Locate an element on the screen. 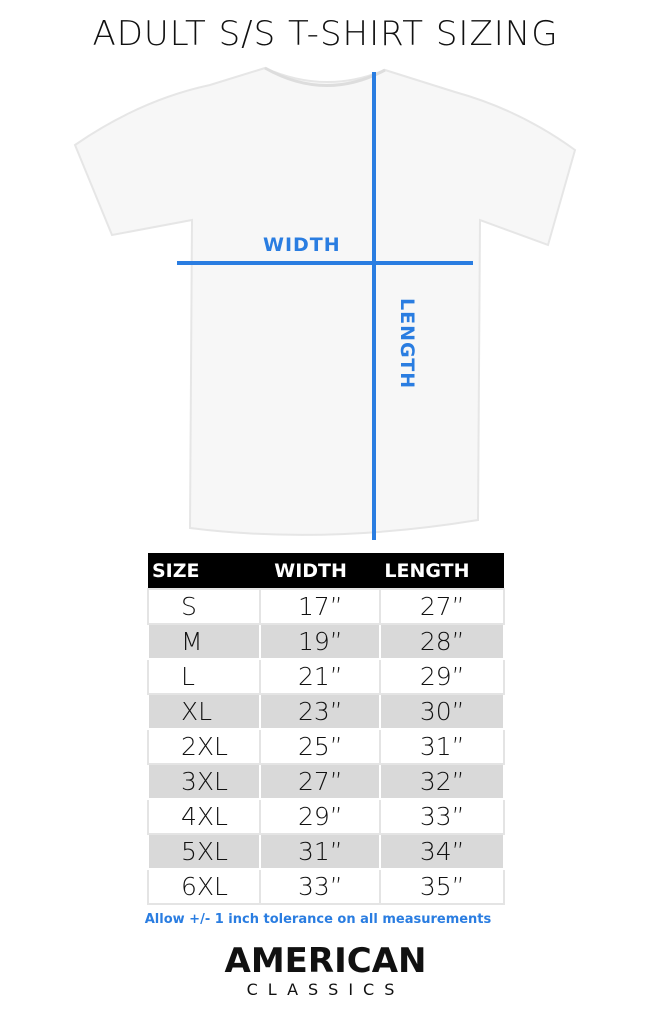  header-size: SIZE is located at coordinates (204, 571).